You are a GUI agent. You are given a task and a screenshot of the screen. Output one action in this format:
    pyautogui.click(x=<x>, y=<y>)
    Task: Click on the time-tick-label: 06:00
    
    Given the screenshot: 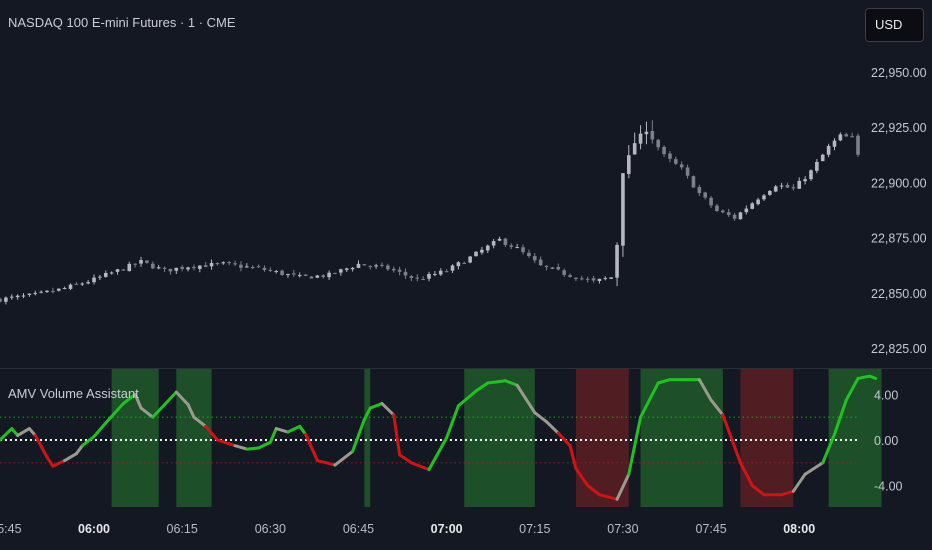 What is the action you would take?
    pyautogui.click(x=94, y=529)
    